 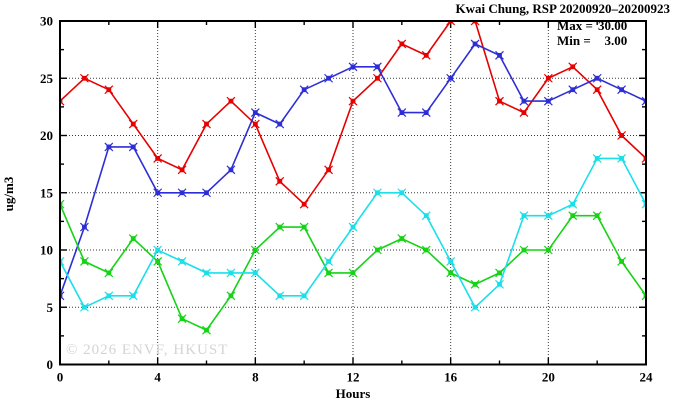 I want to click on svg-text: 24, so click(x=647, y=377).